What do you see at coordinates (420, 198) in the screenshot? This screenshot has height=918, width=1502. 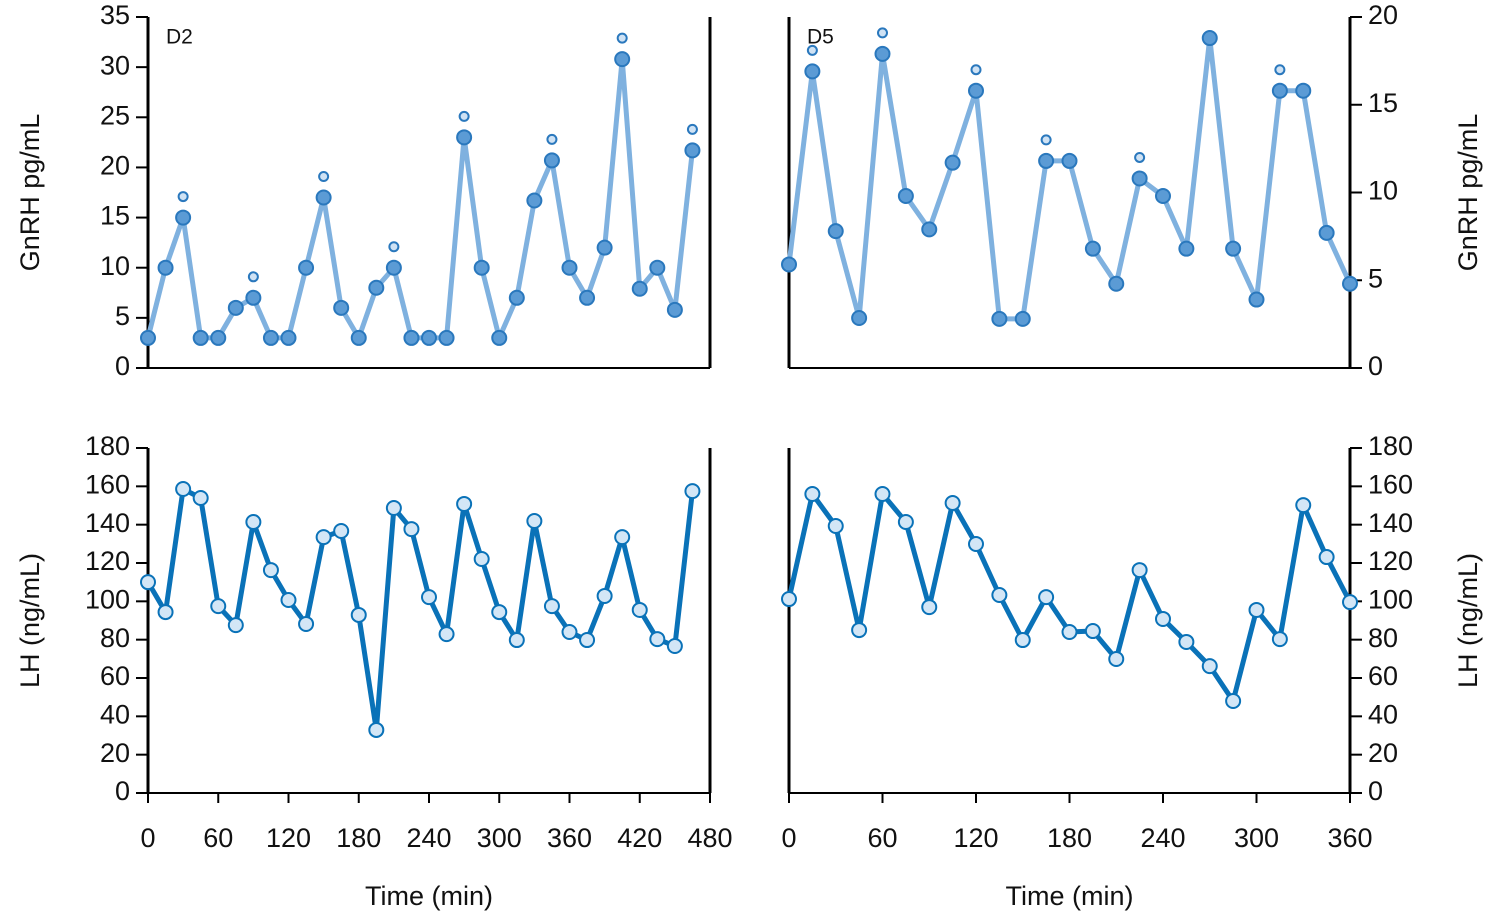 I see `data-line` at bounding box center [420, 198].